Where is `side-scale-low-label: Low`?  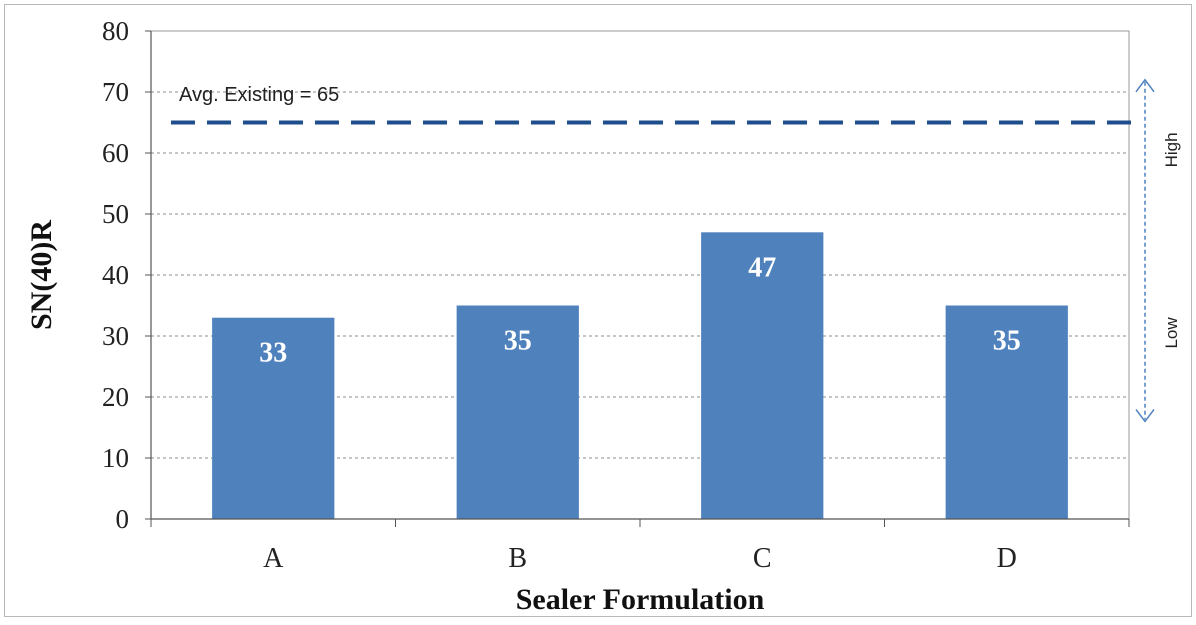 side-scale-low-label: Low is located at coordinates (1171, 333).